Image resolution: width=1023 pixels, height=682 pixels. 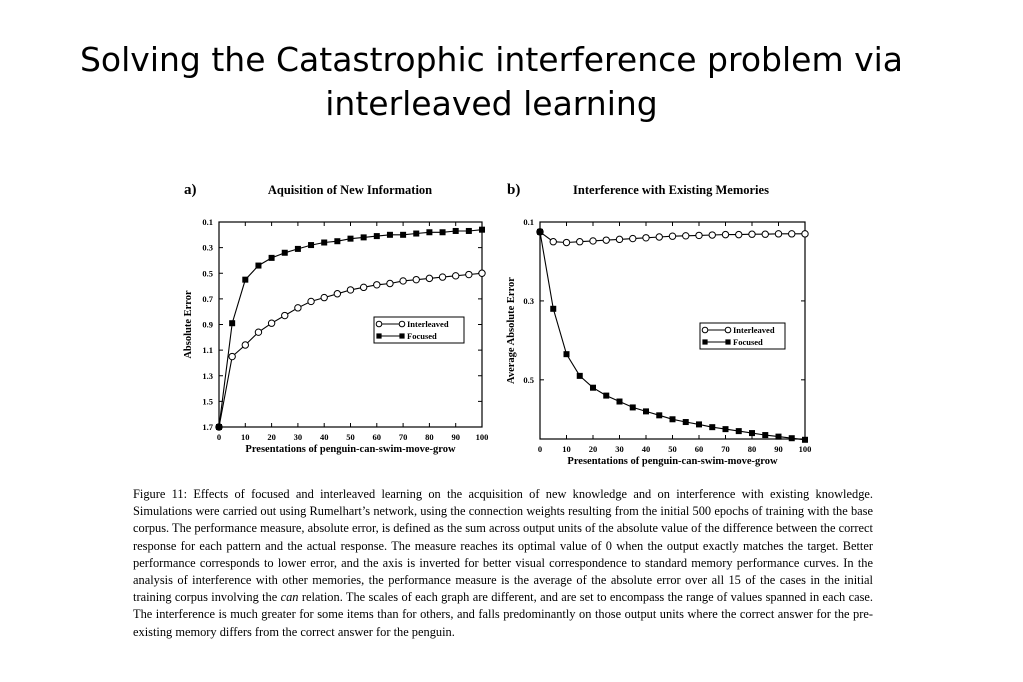 What do you see at coordinates (403, 437) in the screenshot?
I see `x-tick-label-a: 70` at bounding box center [403, 437].